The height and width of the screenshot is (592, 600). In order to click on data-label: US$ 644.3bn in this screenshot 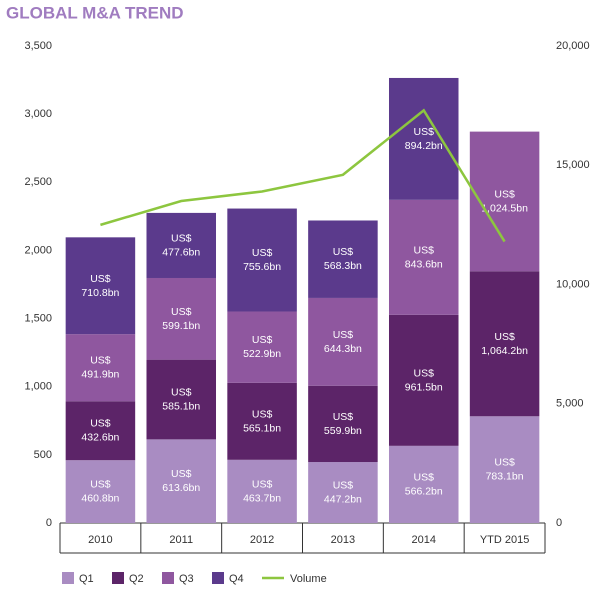, I will do `click(343, 342)`.